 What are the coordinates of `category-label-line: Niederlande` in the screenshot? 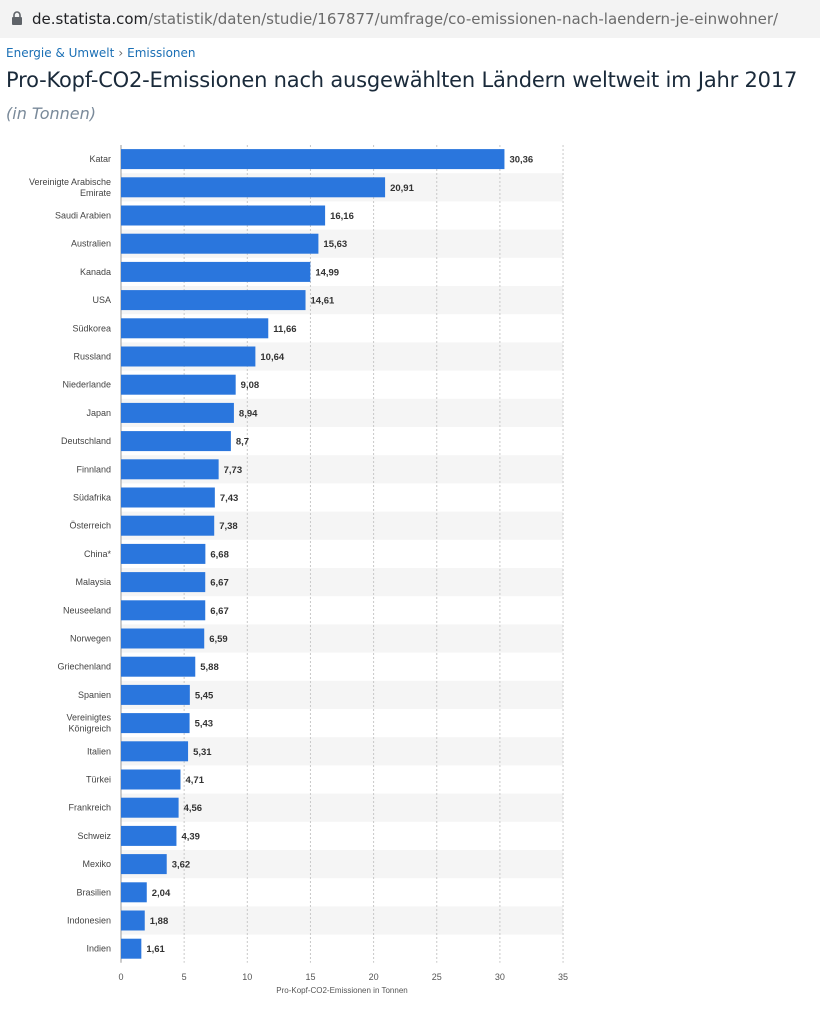 It's located at (86, 385).